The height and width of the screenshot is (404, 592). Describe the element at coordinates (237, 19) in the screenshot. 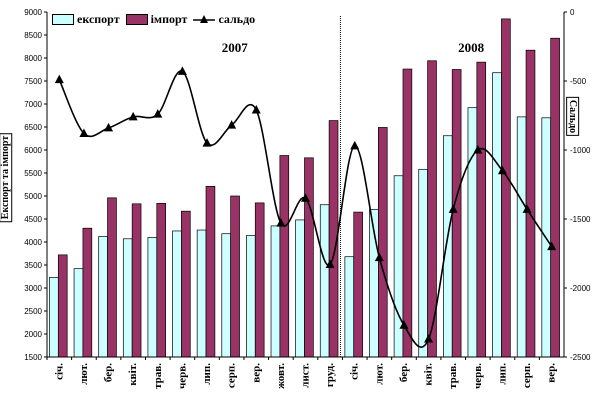

I see `legend-saldo-label: сальдо` at that location.